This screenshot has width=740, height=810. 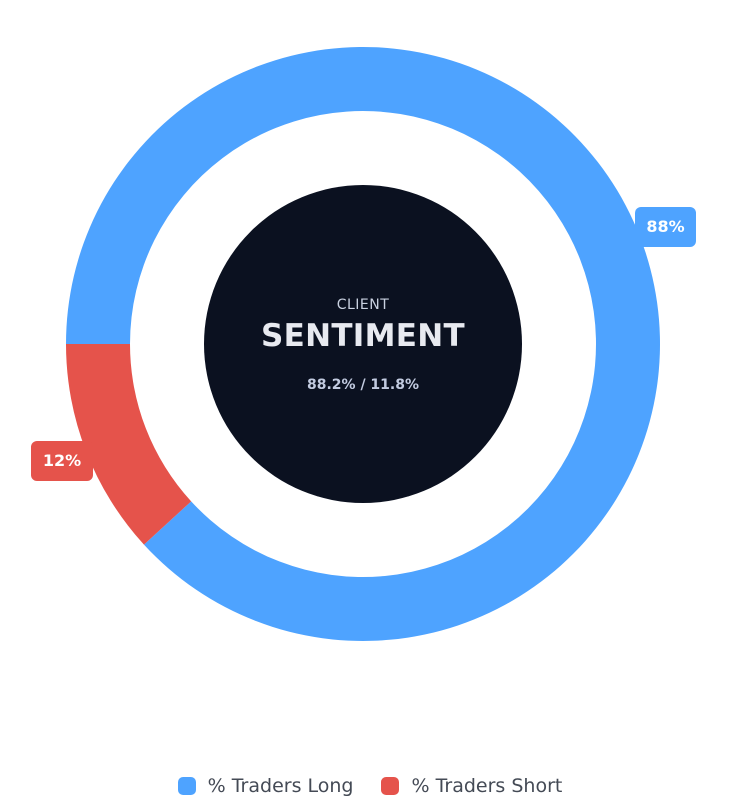 I want to click on legend-label-short: % Traders Short, so click(x=487, y=786).